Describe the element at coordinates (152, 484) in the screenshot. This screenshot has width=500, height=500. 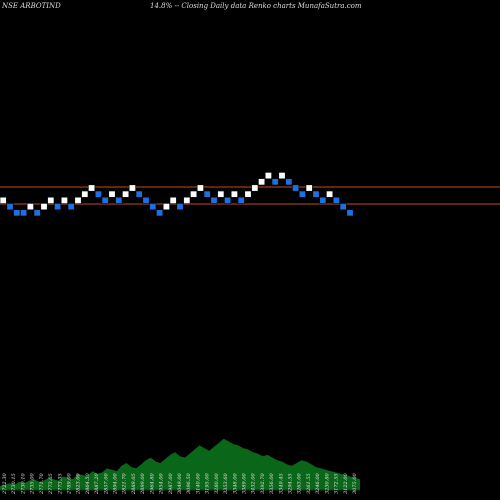
I see `tick-label: 2964.80` at that location.